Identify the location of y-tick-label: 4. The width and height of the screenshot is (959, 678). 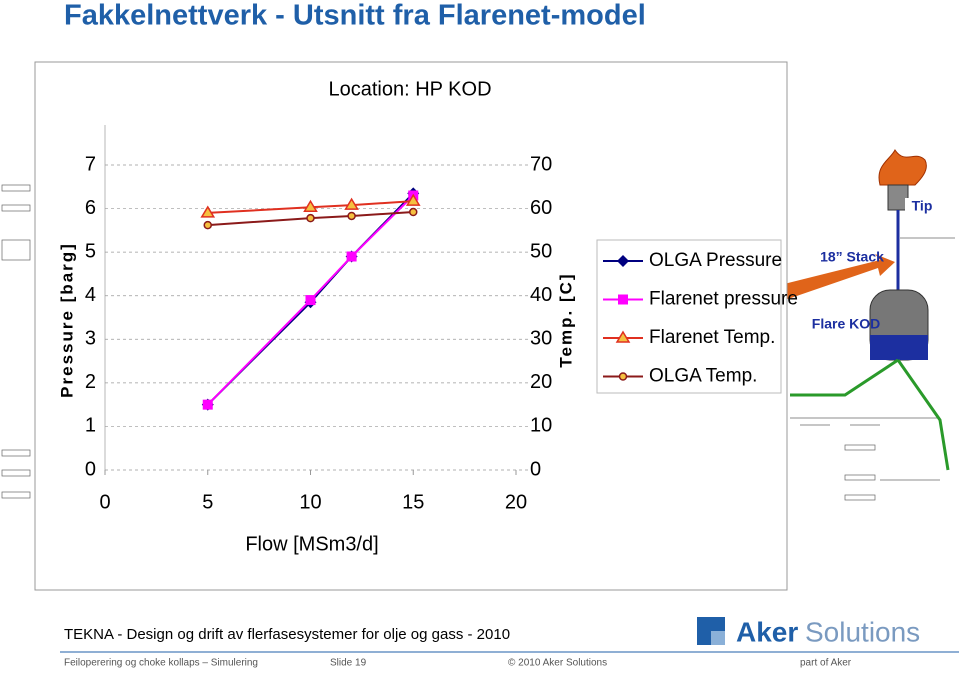
(90, 295).